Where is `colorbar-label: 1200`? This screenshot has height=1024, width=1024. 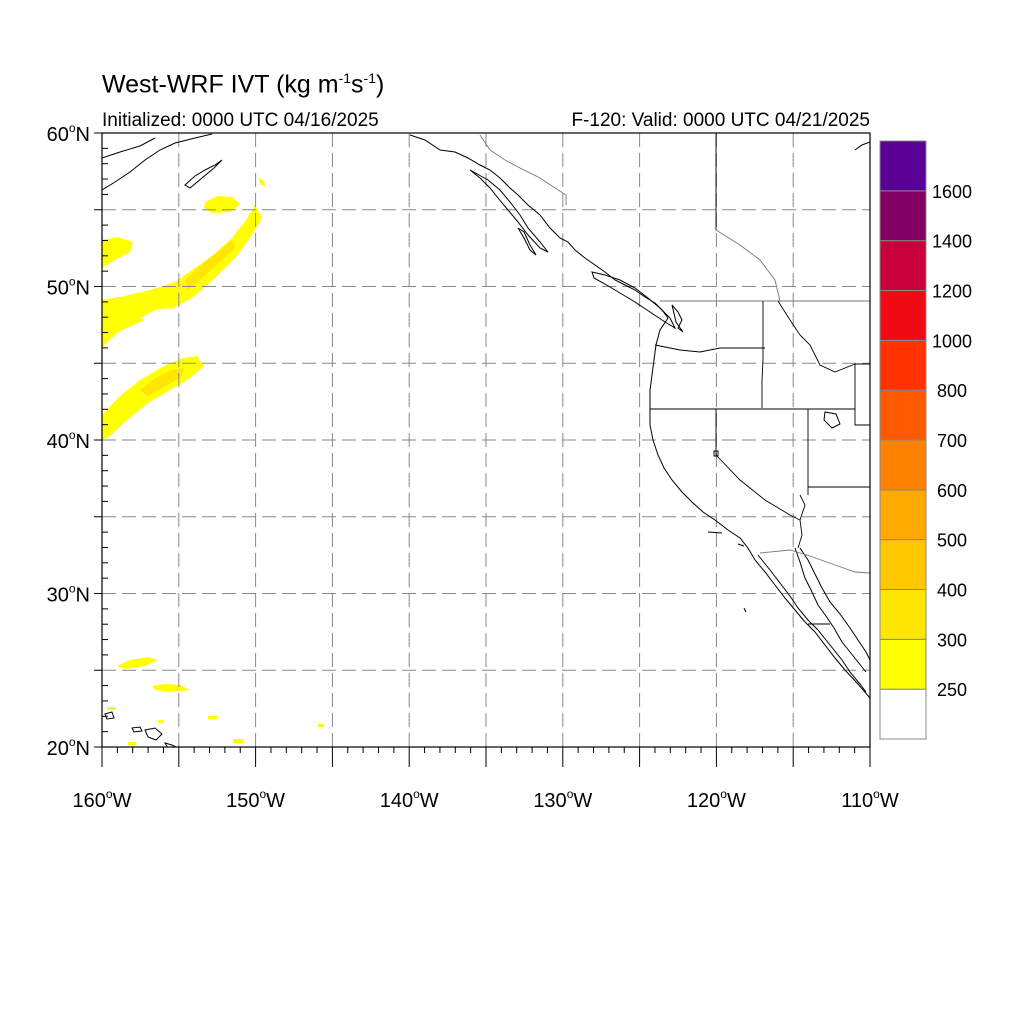
colorbar-label: 1200 is located at coordinates (952, 292).